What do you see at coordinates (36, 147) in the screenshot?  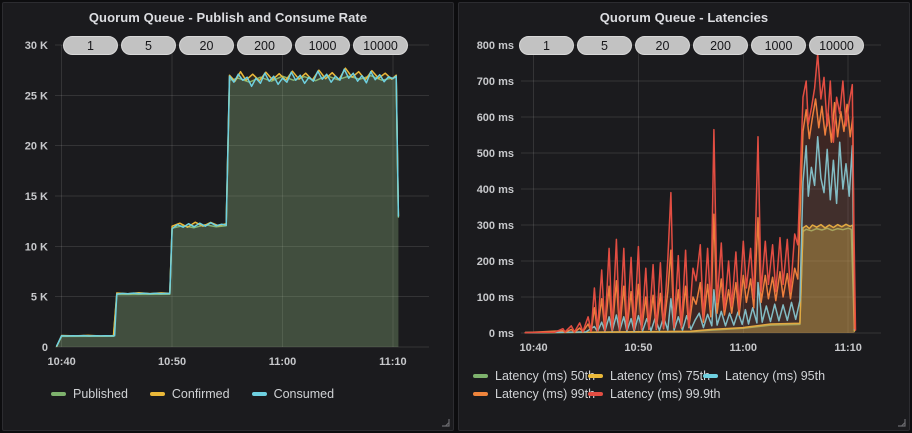 I see `y-tick-label: 20 K` at bounding box center [36, 147].